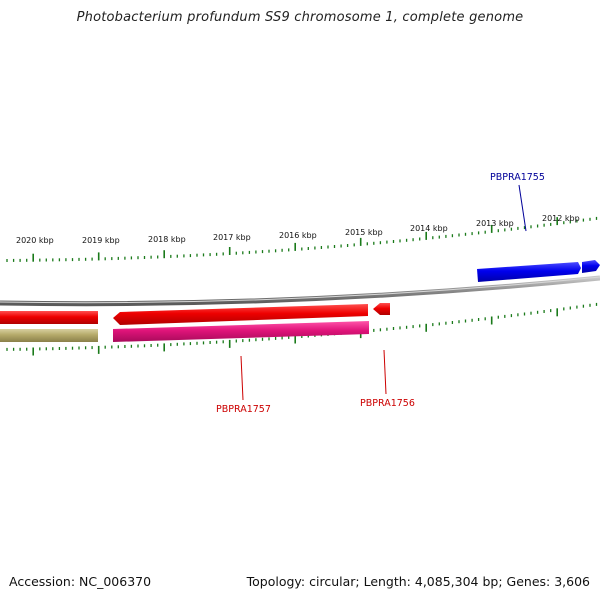 The width and height of the screenshot is (600, 600). I want to click on leader-line-pbpra1755, so click(522, 208).